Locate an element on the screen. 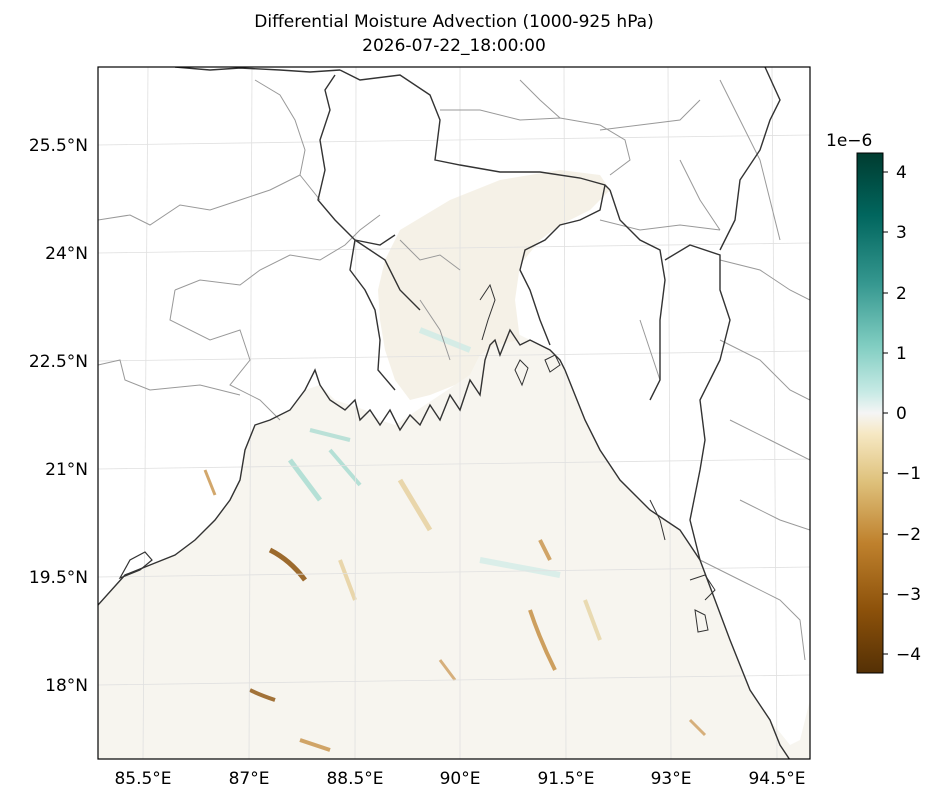 This screenshot has height=805, width=943. colorbar-tick-label: −4 is located at coordinates (908, 655).